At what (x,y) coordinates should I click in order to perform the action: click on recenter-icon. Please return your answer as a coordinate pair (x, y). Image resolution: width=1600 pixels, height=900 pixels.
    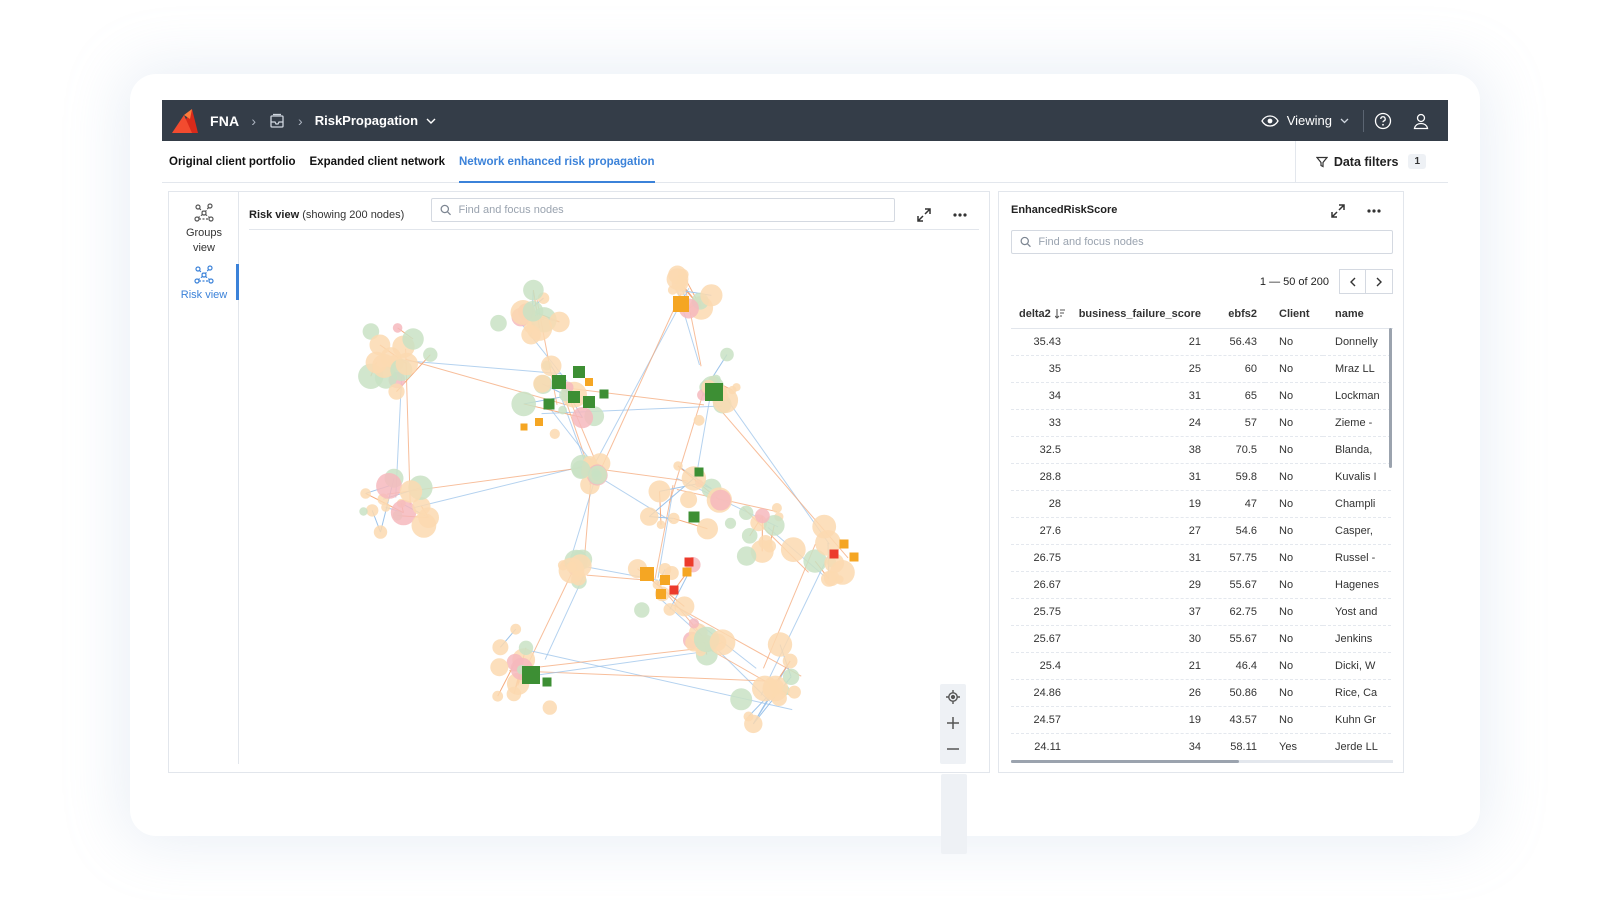
    Looking at the image, I should click on (953, 697).